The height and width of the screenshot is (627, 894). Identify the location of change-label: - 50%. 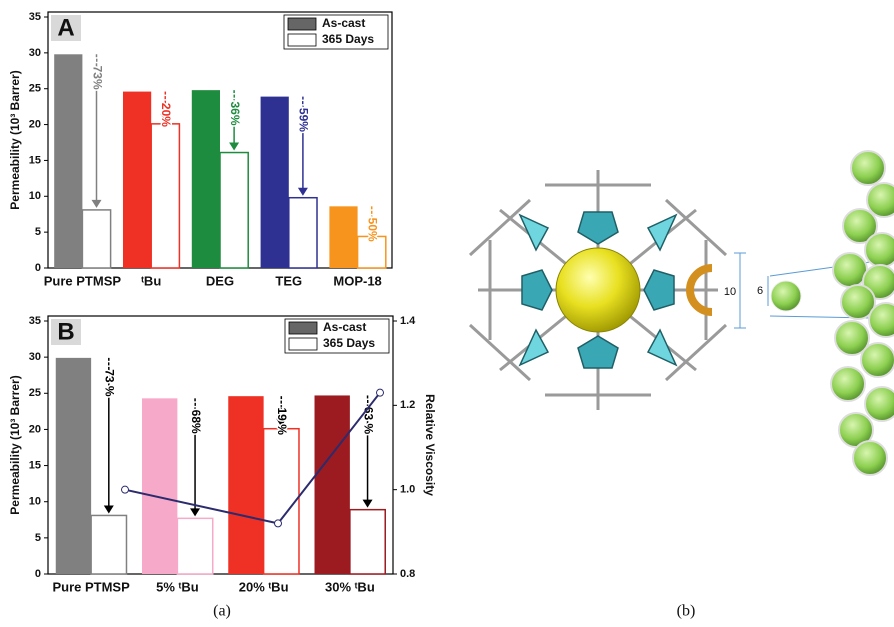
(373, 226).